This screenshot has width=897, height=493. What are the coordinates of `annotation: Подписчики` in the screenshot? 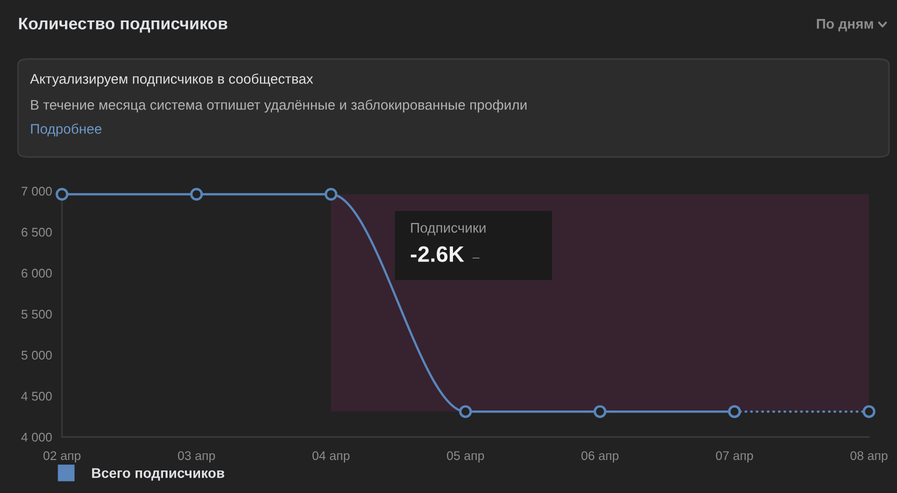 It's located at (448, 229).